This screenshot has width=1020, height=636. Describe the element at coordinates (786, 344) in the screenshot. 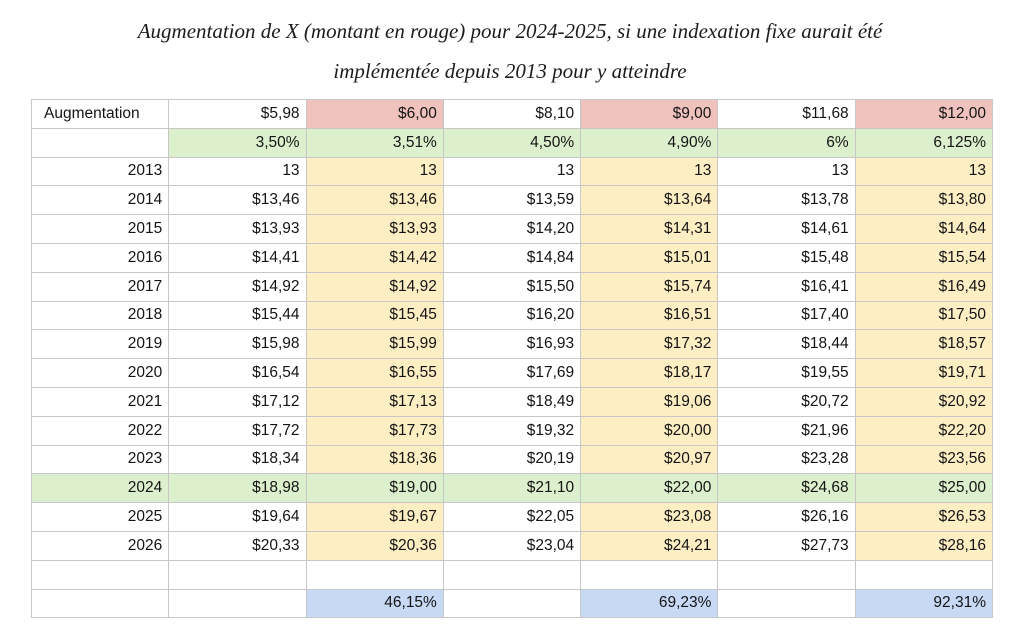

I see `year-row-2019-cell-5: $18,44` at that location.